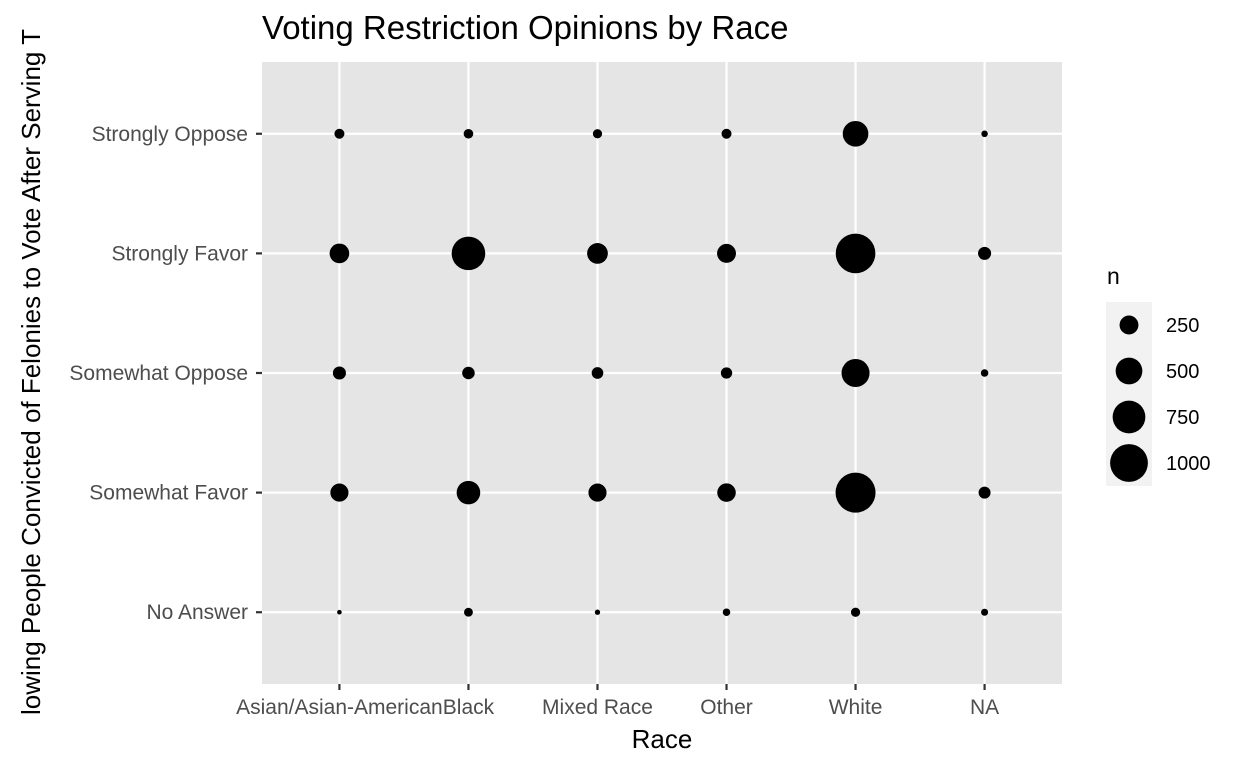 The image size is (1248, 768). What do you see at coordinates (855, 133) in the screenshot?
I see `point-white-strongly-oppose` at bounding box center [855, 133].